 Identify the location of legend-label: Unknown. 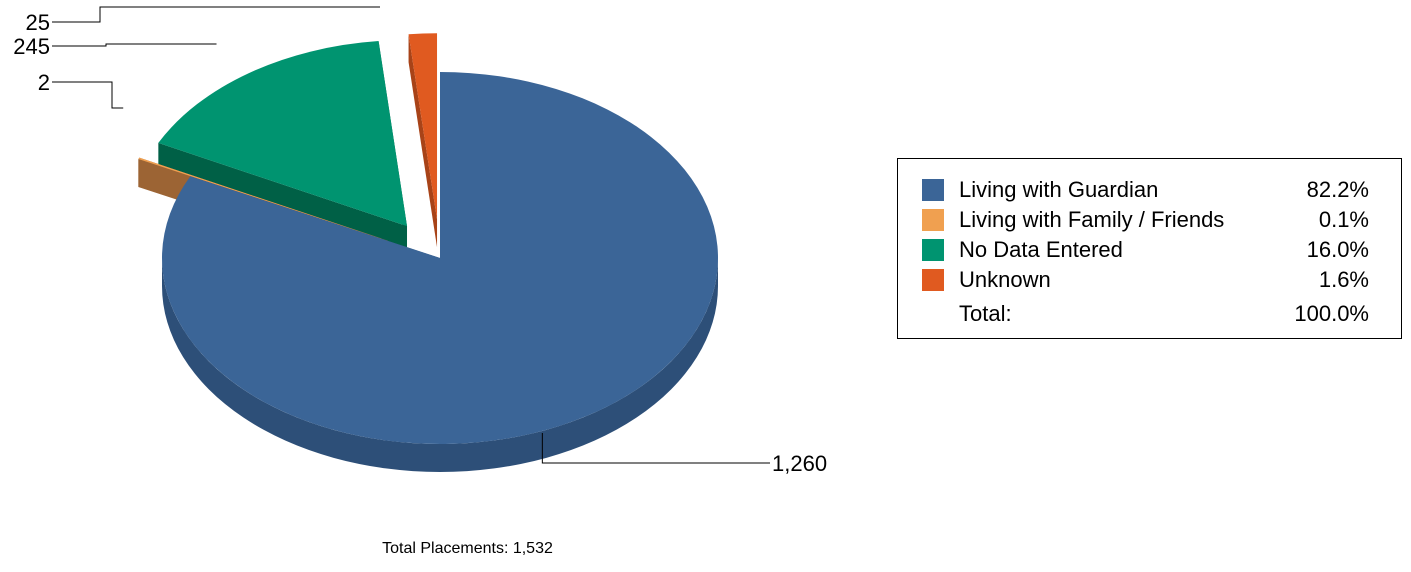
(1005, 279).